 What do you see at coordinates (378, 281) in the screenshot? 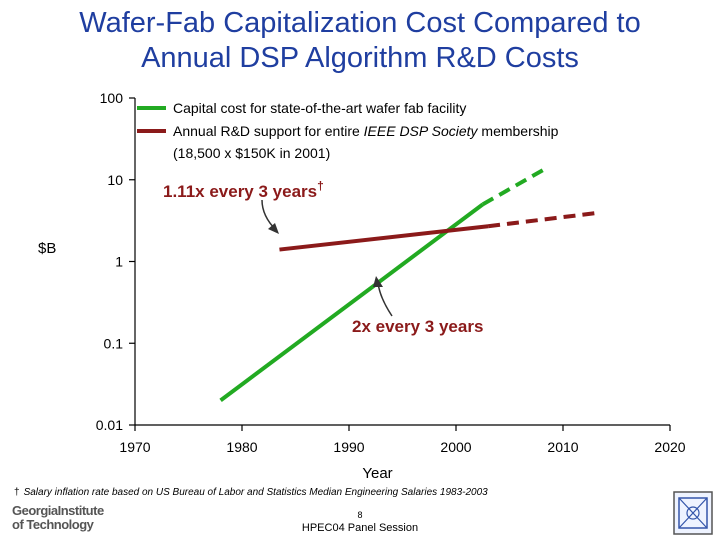
I see `annotation-arrowhead-fab` at bounding box center [378, 281].